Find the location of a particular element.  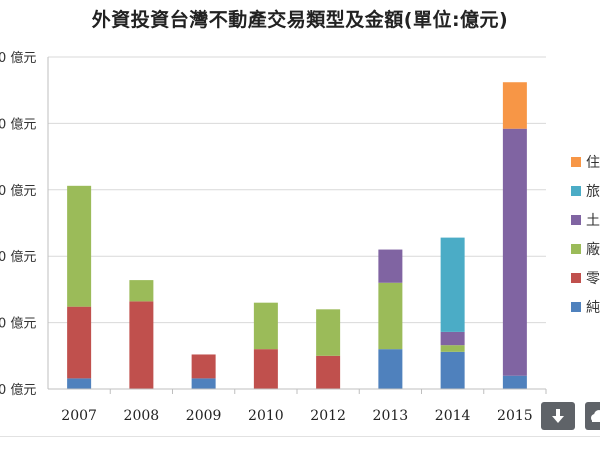

y-tick-labels: 0 億元 0 億元 0 億元 0 億元 0 億元 0 億元 is located at coordinates (18, 224).